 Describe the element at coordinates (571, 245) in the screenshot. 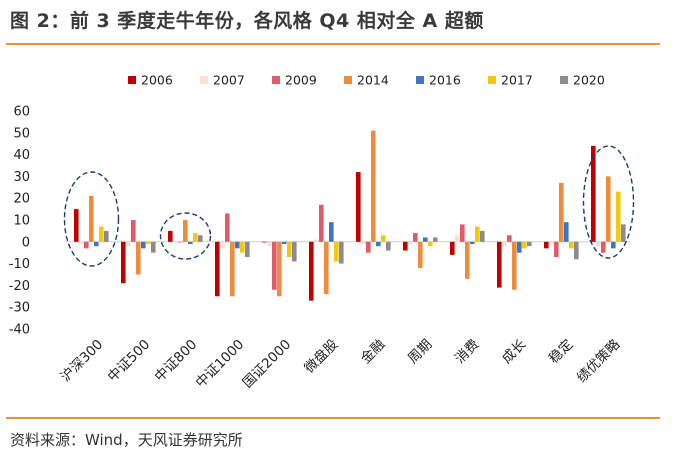

I see `bar-2017-稳定` at that location.